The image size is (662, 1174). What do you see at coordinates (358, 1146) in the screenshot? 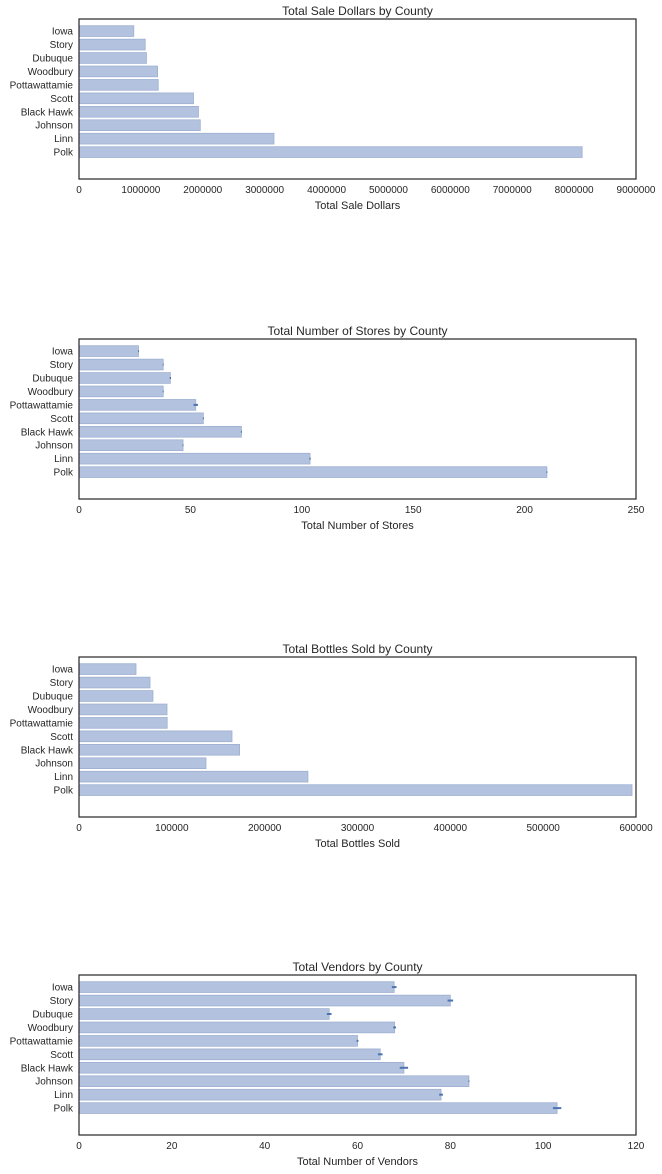
I see `x-tick-label: 60` at bounding box center [358, 1146].